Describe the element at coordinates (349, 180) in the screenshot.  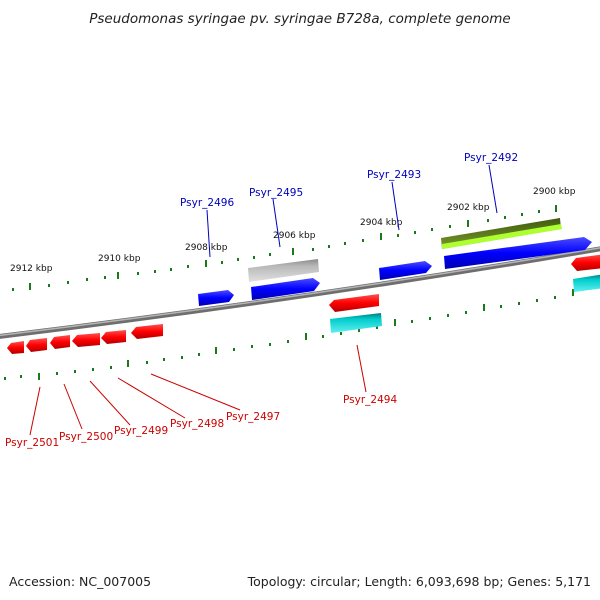
I see `forward-gene-labels: Psyr_2496 Psyr_2495 Psyr_2493 Psyr_2492` at that location.